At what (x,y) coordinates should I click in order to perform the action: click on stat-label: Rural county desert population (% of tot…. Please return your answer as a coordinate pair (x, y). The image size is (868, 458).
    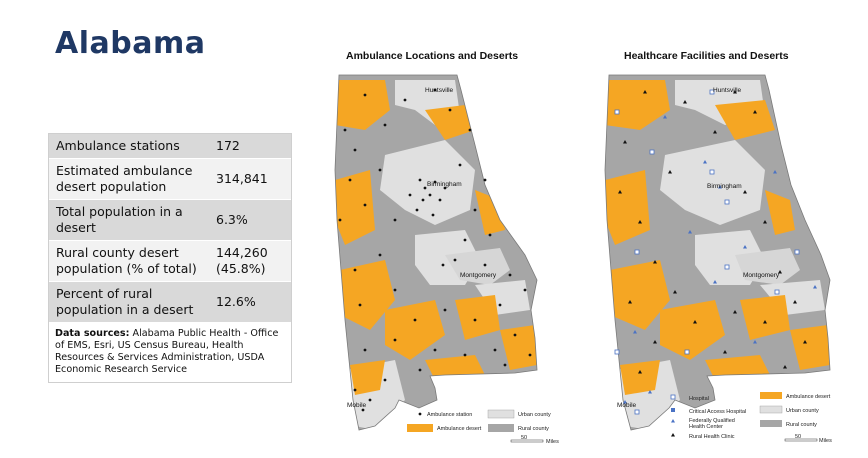
    Looking at the image, I should click on (126, 260).